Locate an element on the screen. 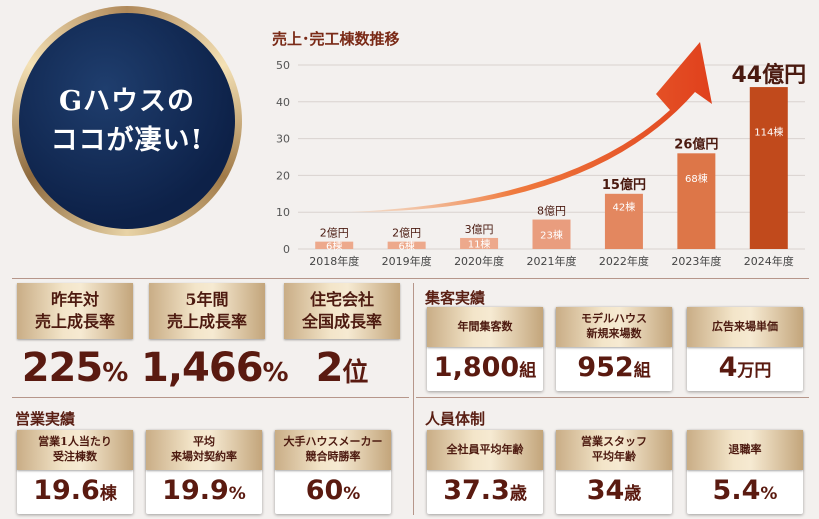  chart-title: 売上･完工棟数推移 is located at coordinates (336, 39).